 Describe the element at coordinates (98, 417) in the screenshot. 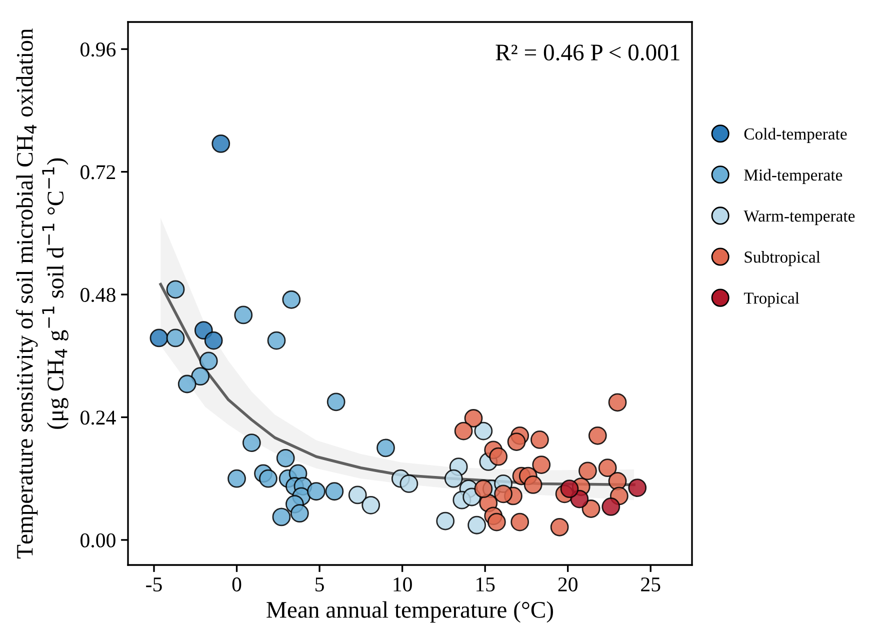

I see `y-tick-label: 0.24` at that location.